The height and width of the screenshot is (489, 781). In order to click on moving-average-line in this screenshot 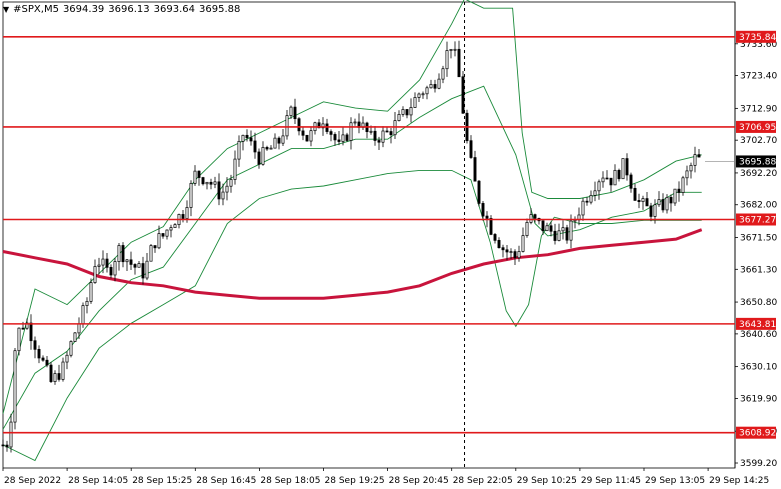, I will do `click(352, 264)`.